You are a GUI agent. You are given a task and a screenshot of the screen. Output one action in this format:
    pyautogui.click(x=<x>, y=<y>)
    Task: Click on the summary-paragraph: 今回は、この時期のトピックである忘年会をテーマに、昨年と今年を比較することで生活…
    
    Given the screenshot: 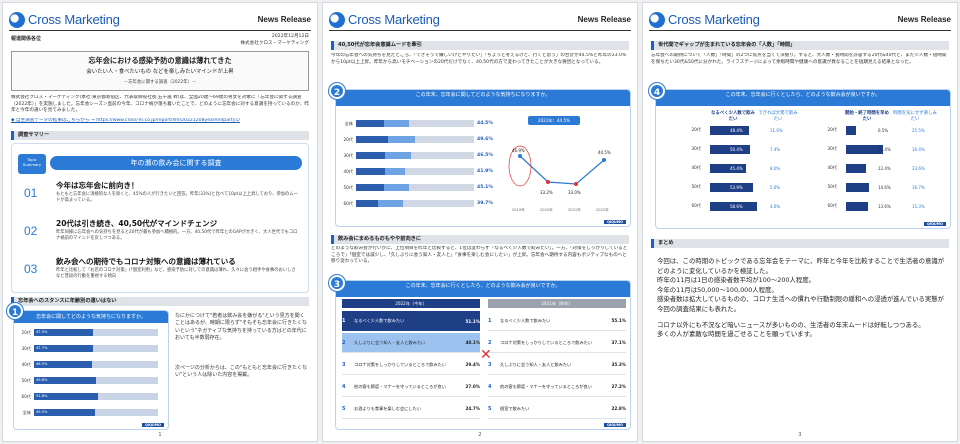 What is the action you would take?
    pyautogui.click(x=801, y=266)
    